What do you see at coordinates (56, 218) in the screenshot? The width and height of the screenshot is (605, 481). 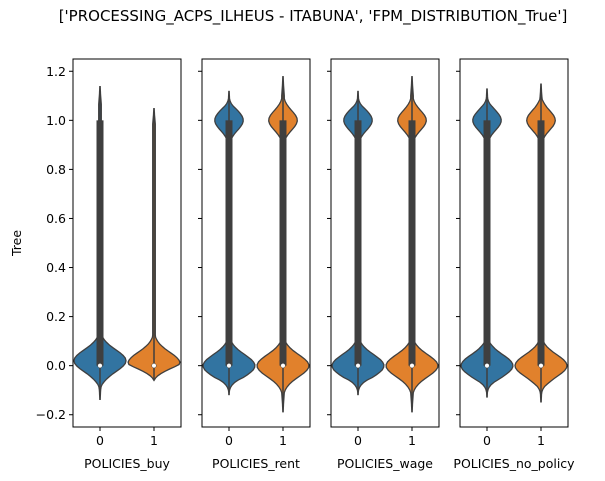 I see `y-tick-label: 0.6` at bounding box center [56, 218].